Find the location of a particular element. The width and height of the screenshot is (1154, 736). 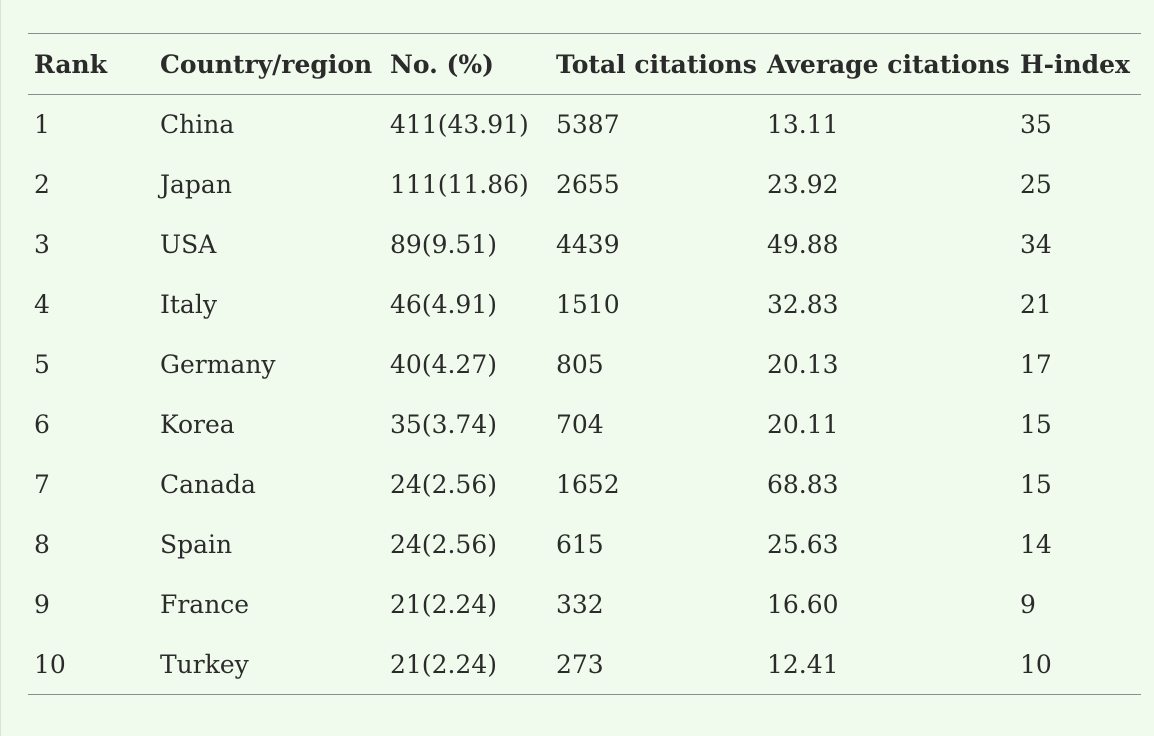

cell-average-citations: 68.83 is located at coordinates (803, 484).